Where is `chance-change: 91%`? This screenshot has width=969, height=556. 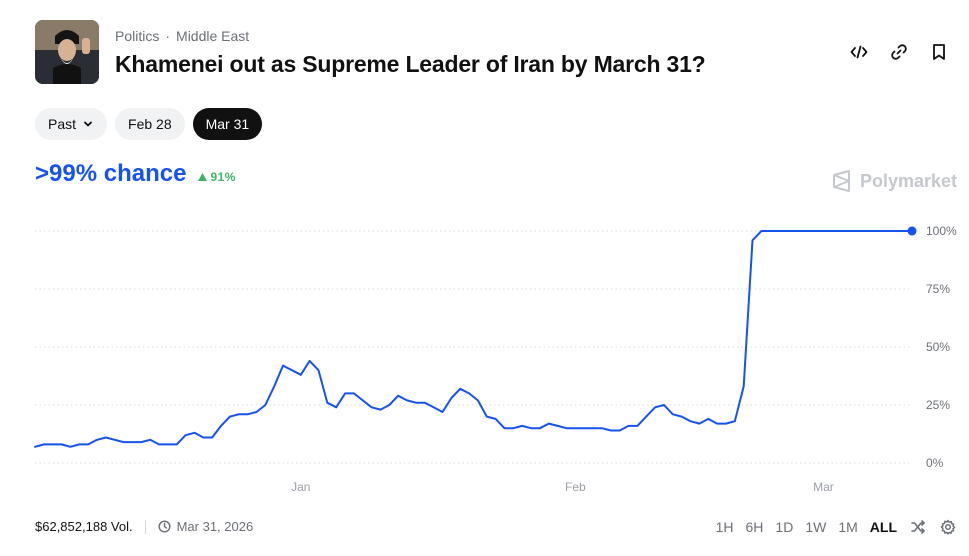 chance-change: 91% is located at coordinates (217, 177).